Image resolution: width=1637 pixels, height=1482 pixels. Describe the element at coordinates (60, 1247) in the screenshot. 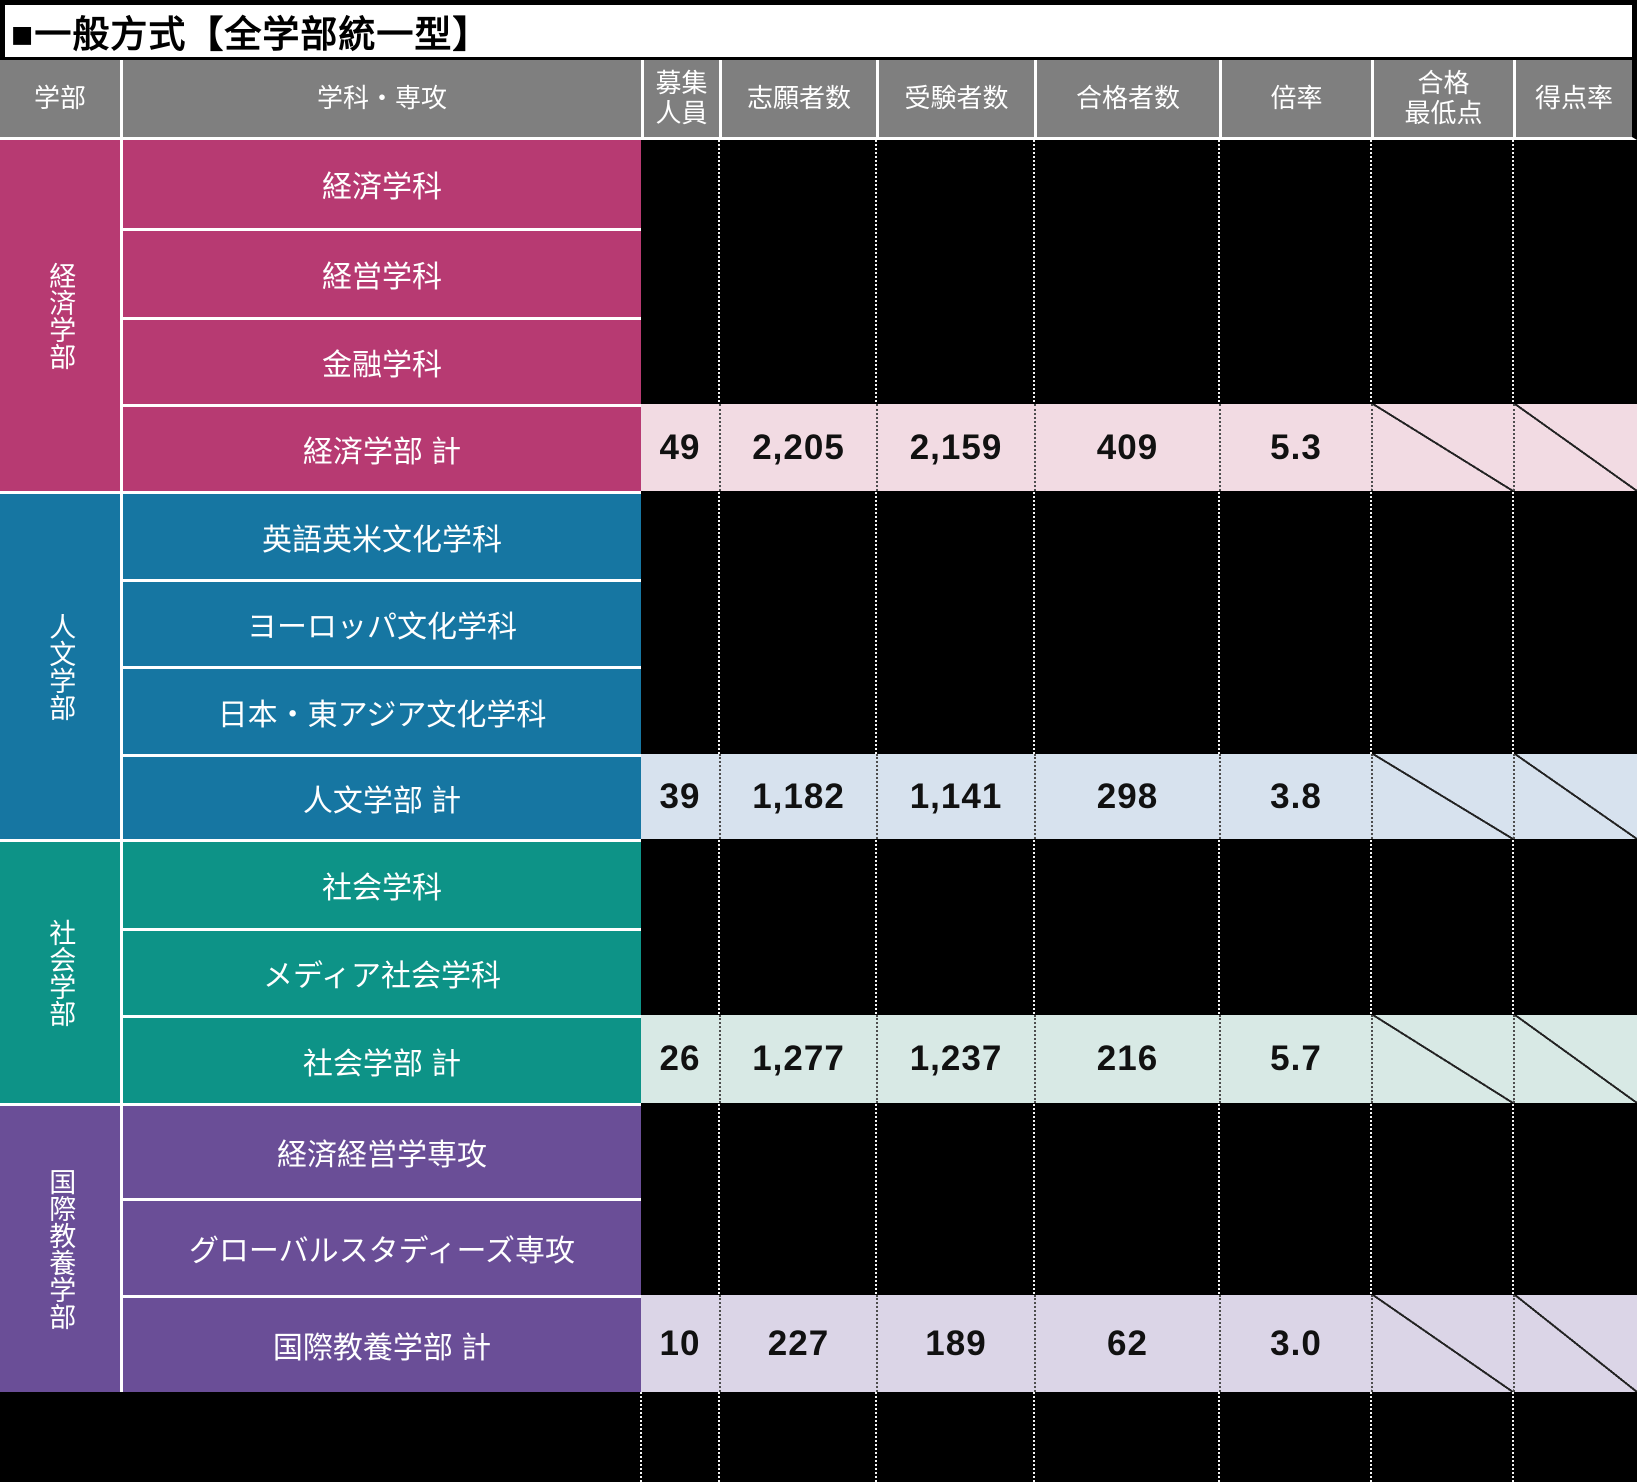

I see `faculty-cell-international: 国際教養学部` at that location.